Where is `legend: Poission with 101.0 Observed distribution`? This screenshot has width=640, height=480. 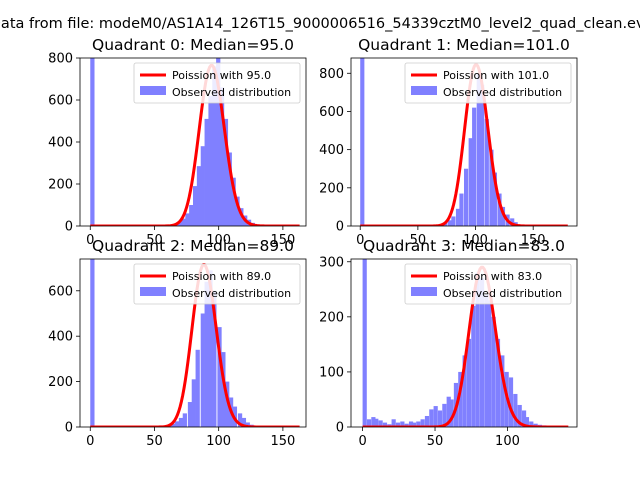 legend: Poission with 101.0 Observed distribution is located at coordinates (488, 83).